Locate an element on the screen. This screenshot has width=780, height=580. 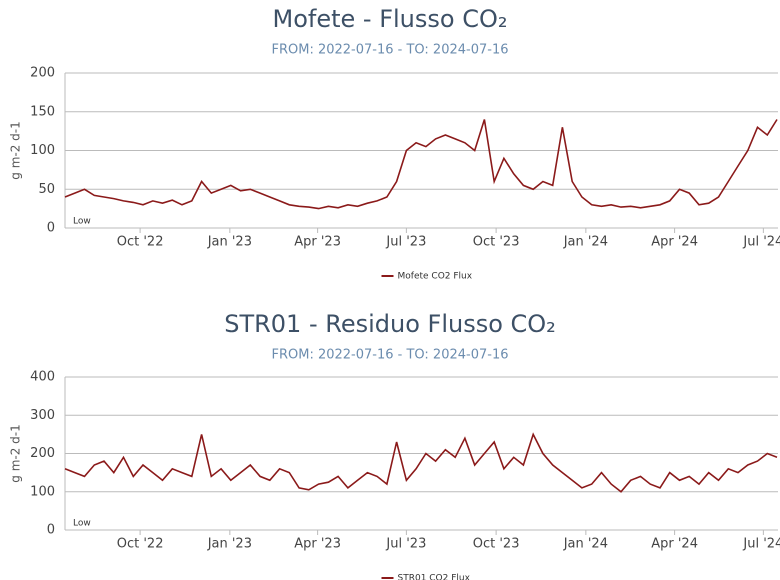
y-tick-label: 400 is located at coordinates (42, 377).